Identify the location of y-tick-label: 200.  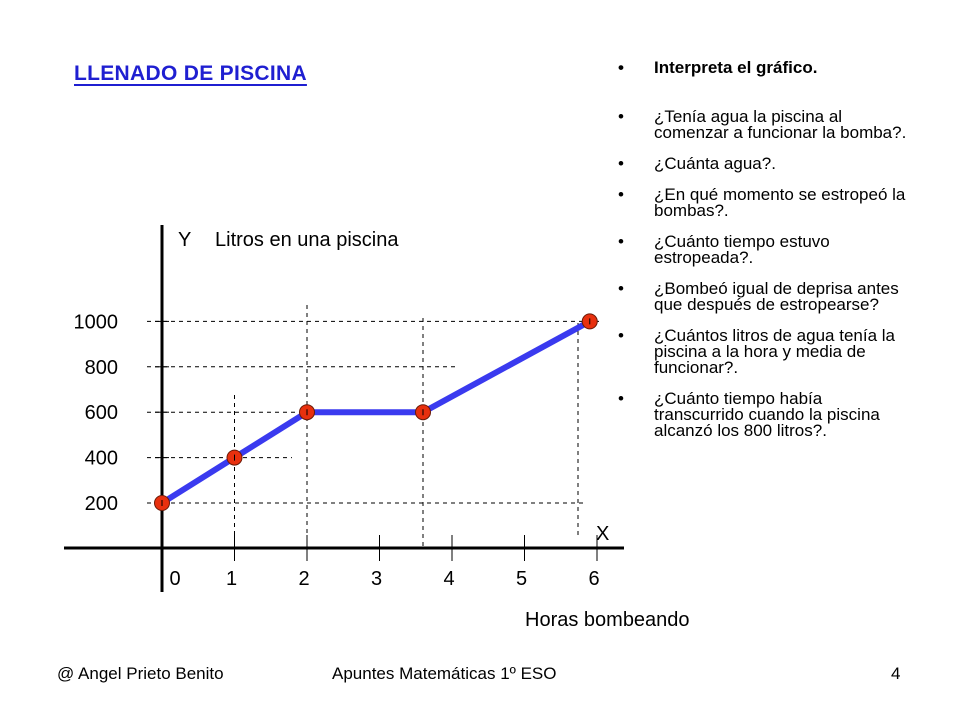
(101, 504).